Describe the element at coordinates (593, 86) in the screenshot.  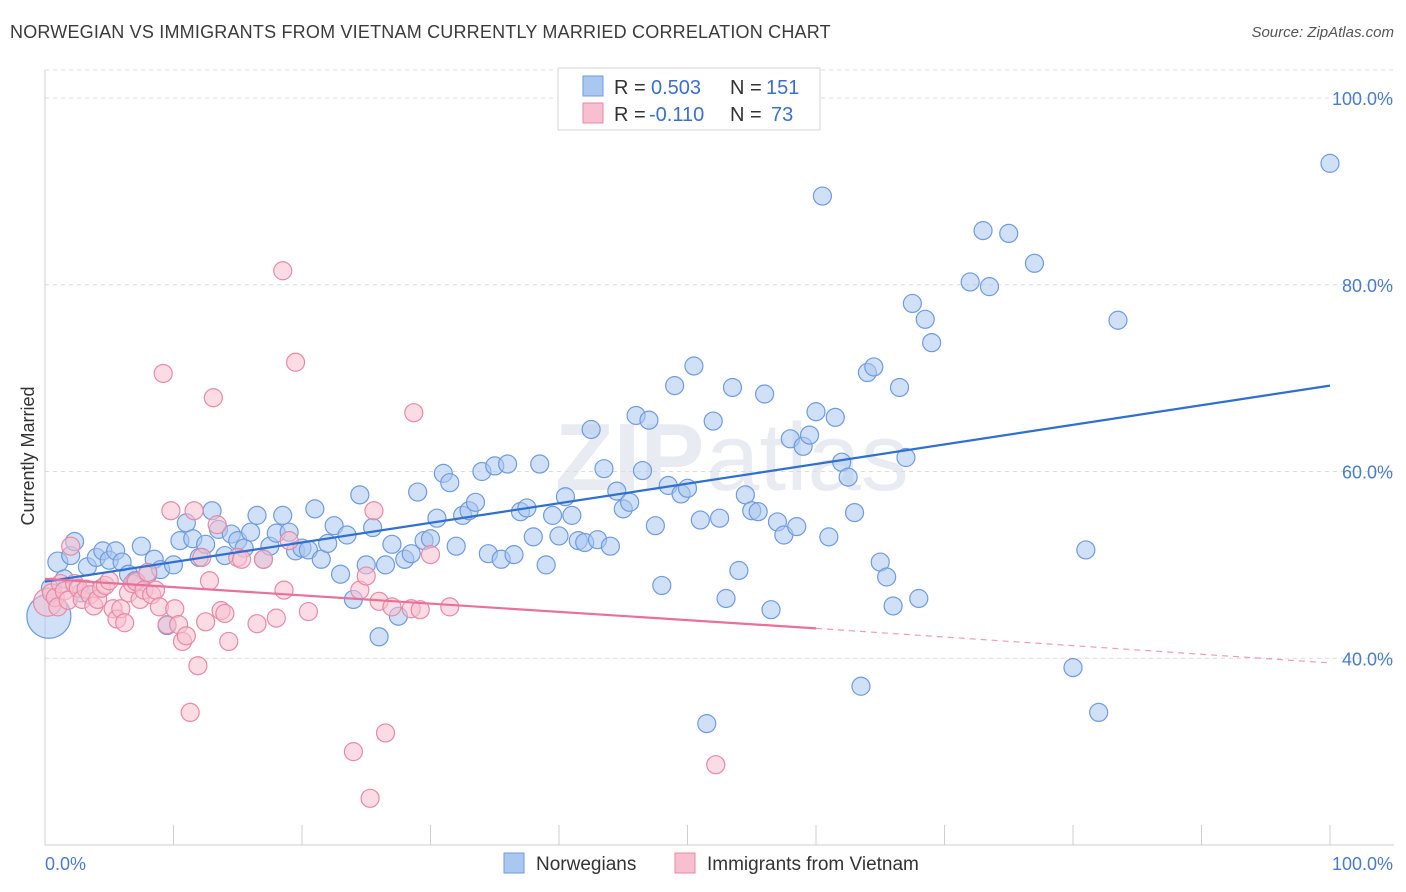
I see `legend-swatch-norwegians` at that location.